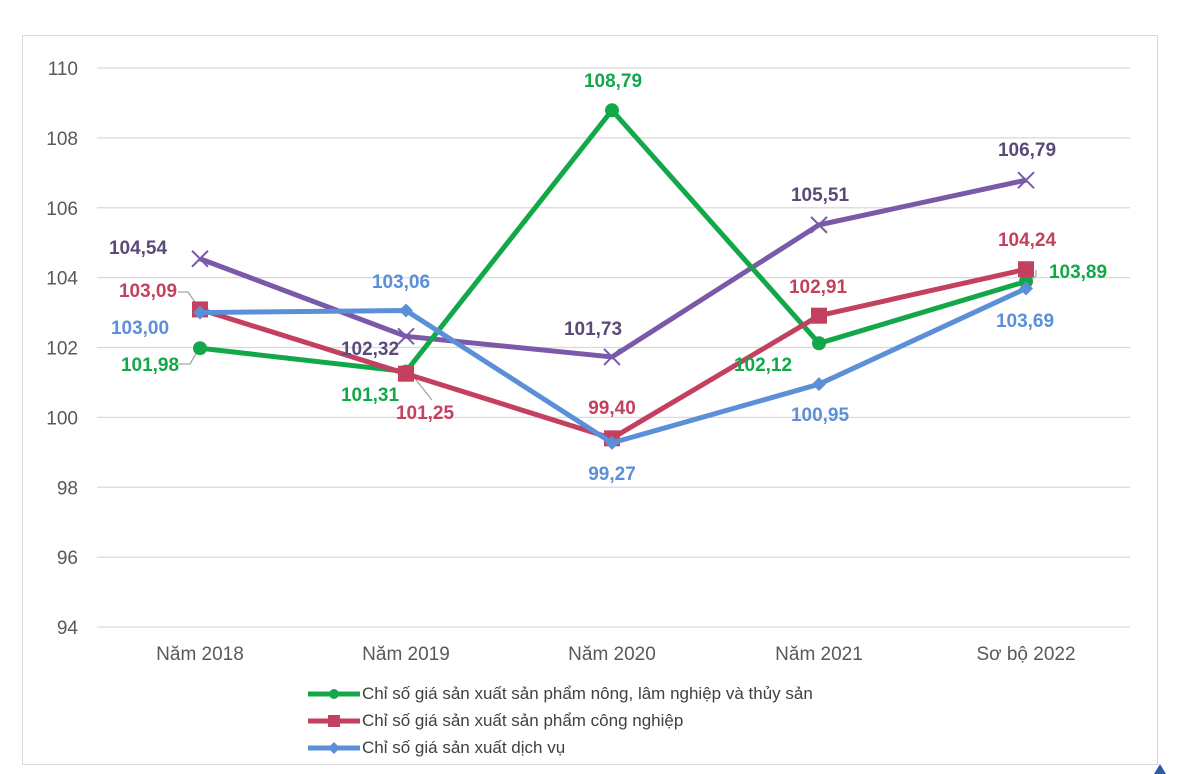 This screenshot has width=1200, height=774. Describe the element at coordinates (63, 69) in the screenshot. I see `y-tick-label: 110` at that location.